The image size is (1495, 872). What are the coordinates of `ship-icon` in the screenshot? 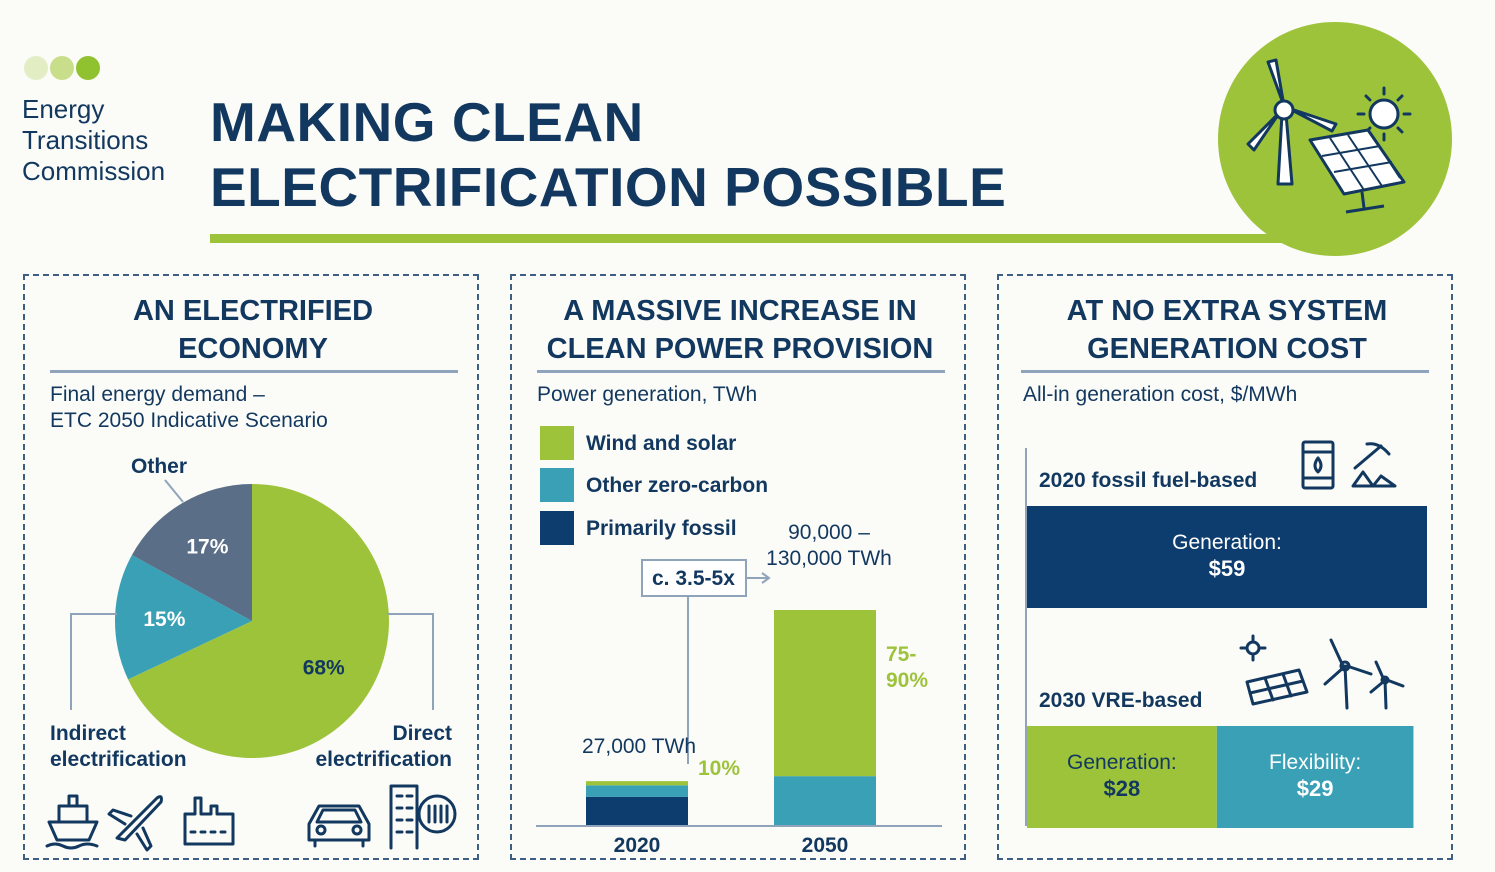 It's located at (72, 822).